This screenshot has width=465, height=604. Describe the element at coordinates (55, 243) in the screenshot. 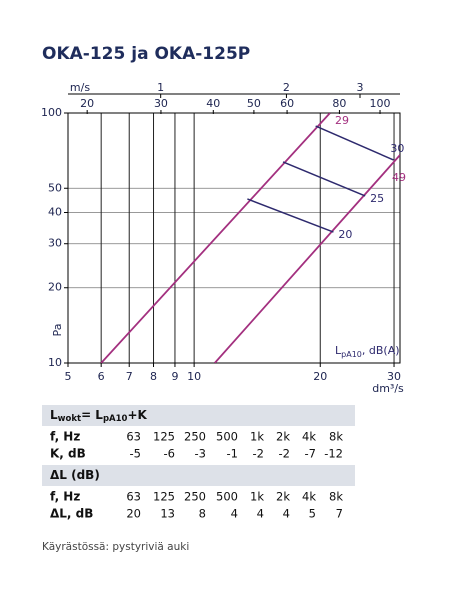

I see `y-tick-label: 30` at that location.